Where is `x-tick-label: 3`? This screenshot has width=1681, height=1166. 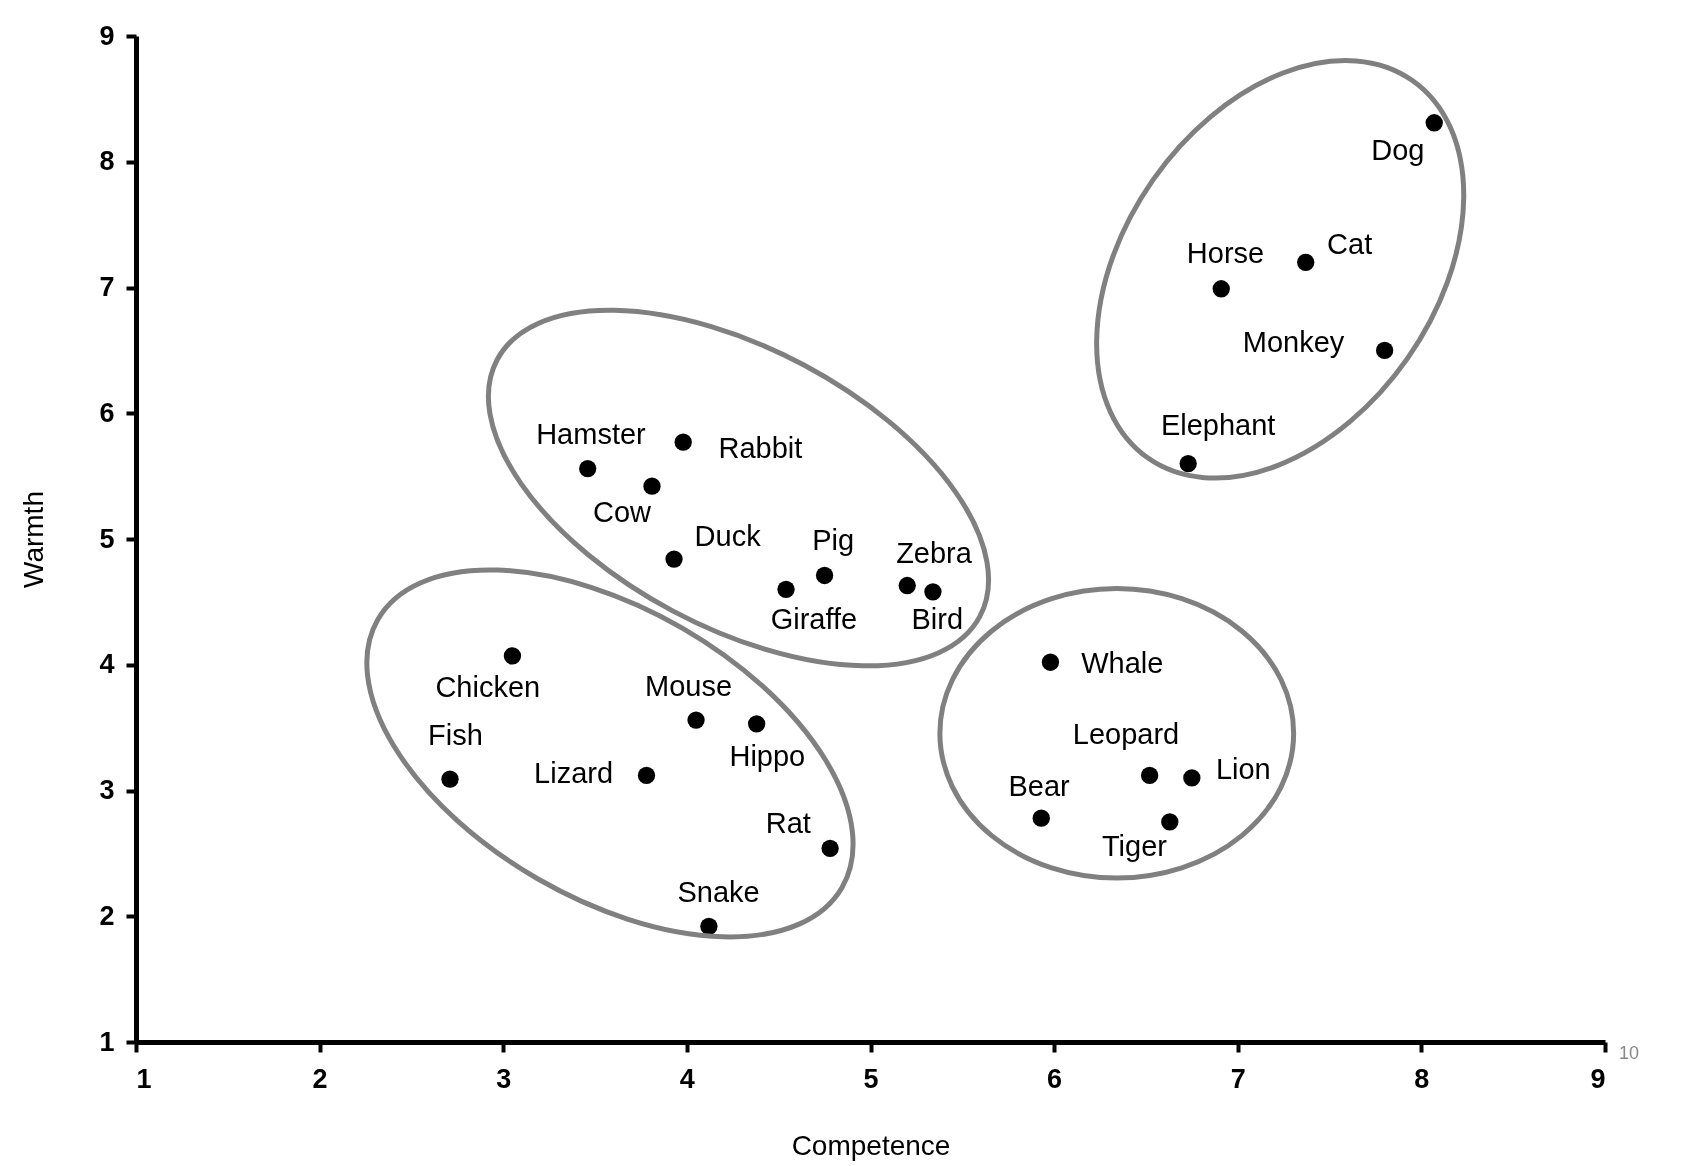
x-tick-label: 3 is located at coordinates (504, 1078).